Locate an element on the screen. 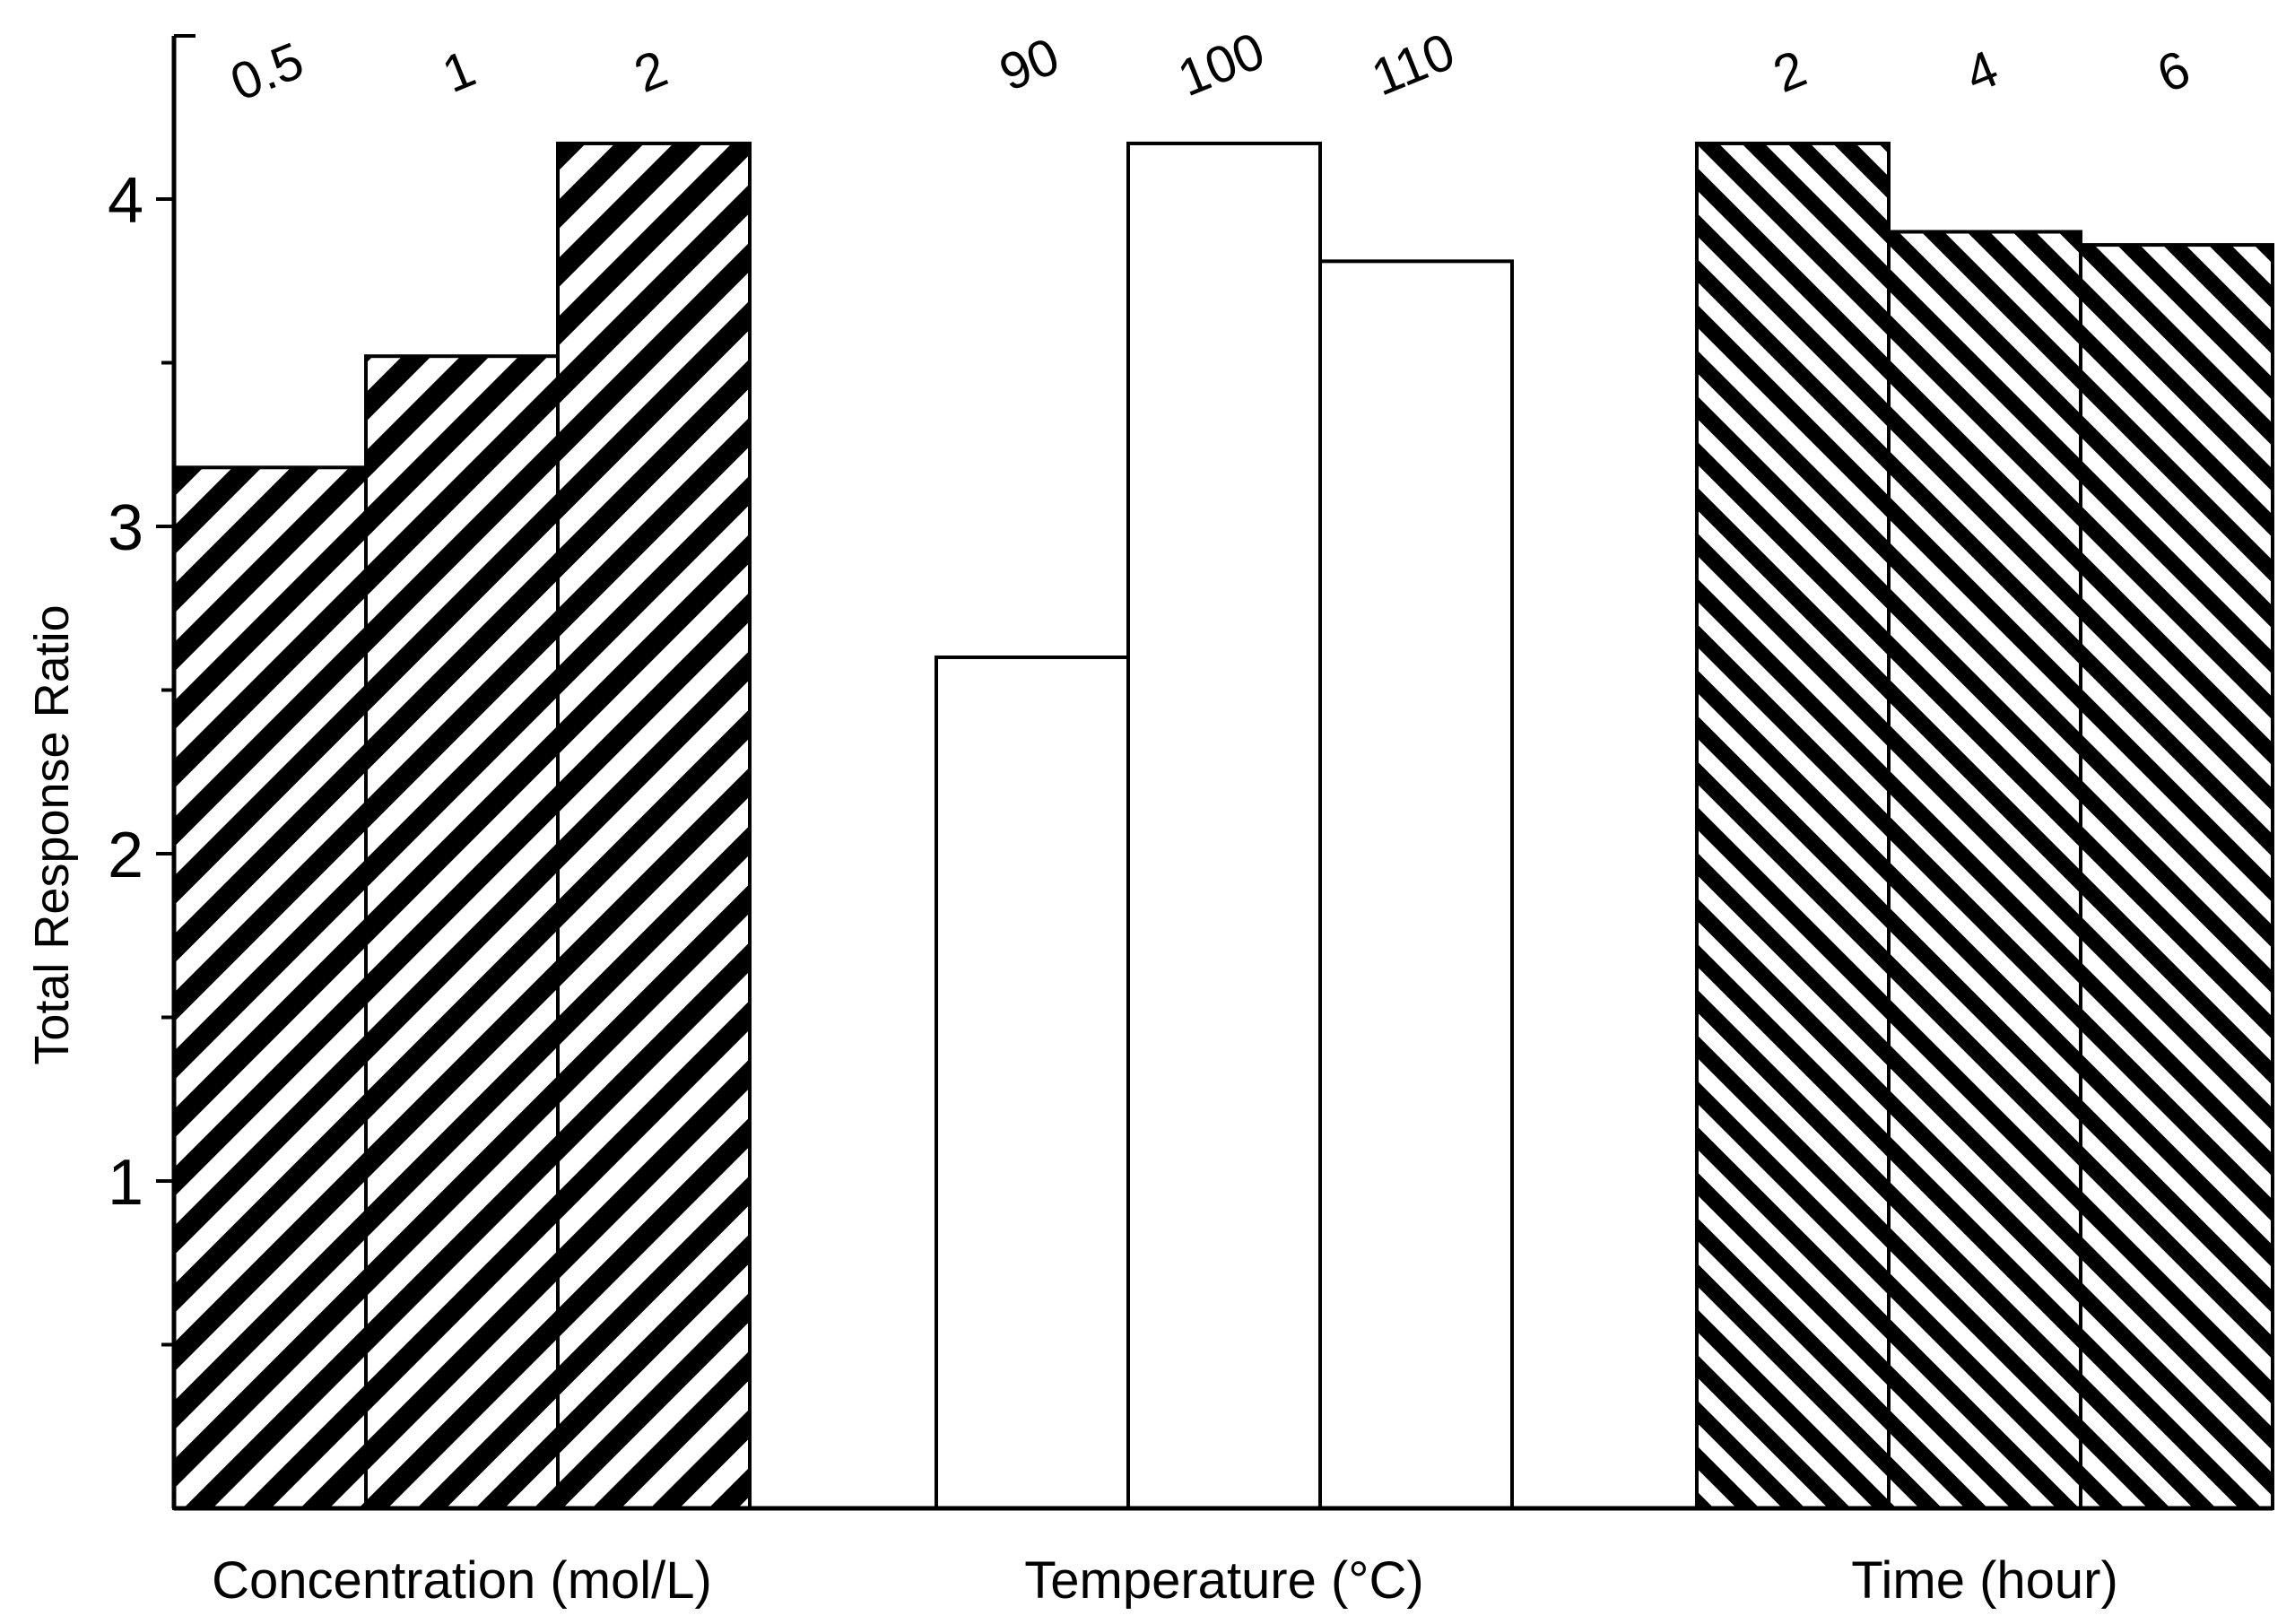 The image size is (2295, 1624). y-tick-label: 2 is located at coordinates (125, 855).